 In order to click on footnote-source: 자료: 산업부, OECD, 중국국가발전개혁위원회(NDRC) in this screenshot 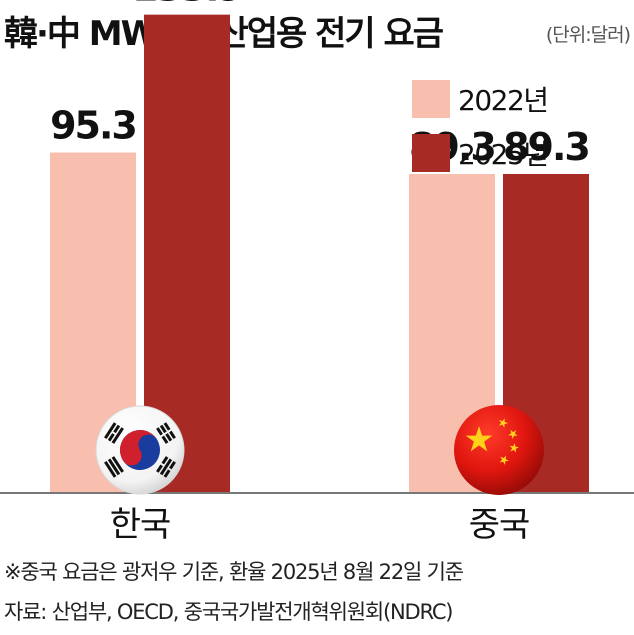, I will do `click(228, 612)`.